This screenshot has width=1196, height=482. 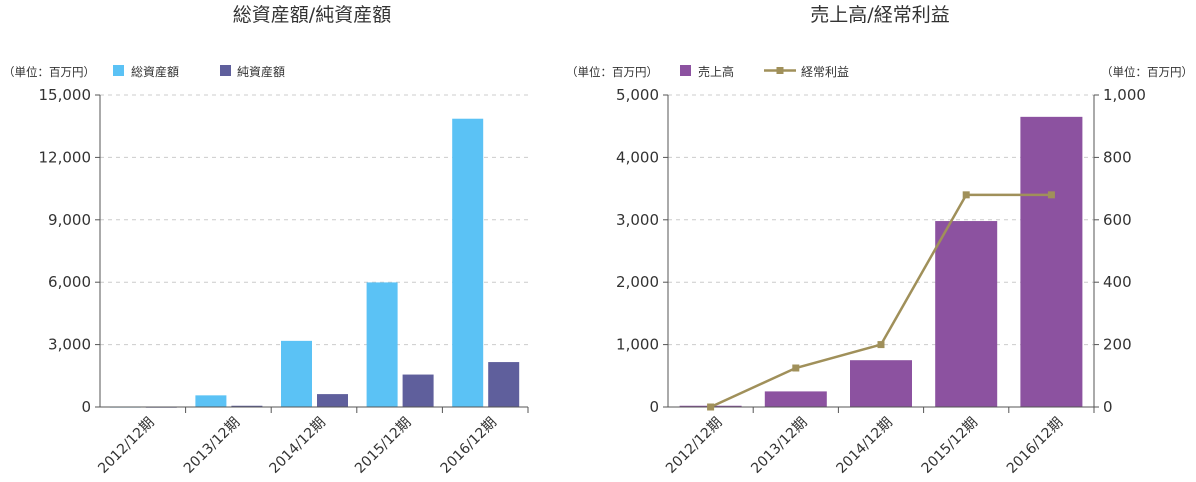 What do you see at coordinates (212, 446) in the screenshot?
I see `assets-category-label: 2013/12期` at bounding box center [212, 446].